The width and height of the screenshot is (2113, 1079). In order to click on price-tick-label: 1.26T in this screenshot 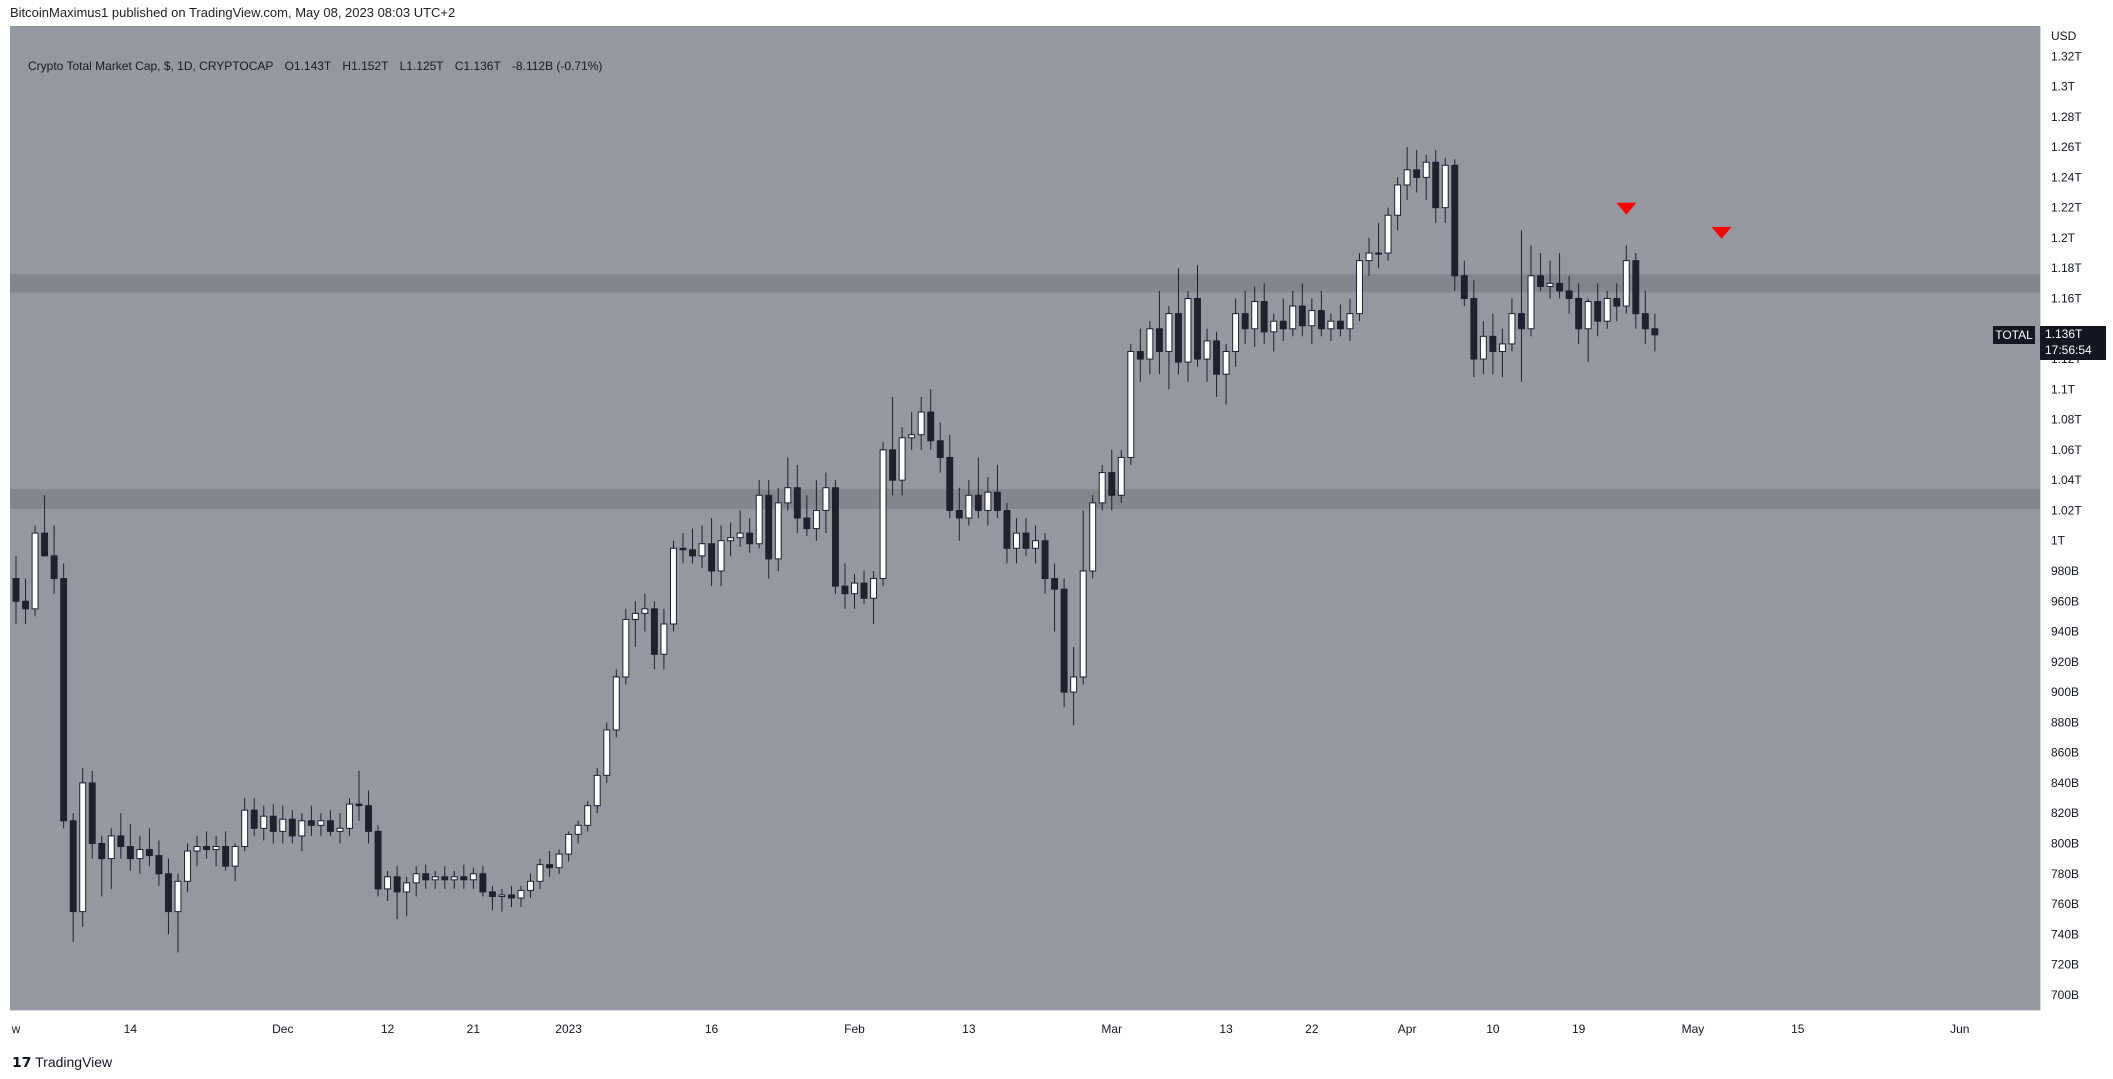, I will do `click(2066, 147)`.